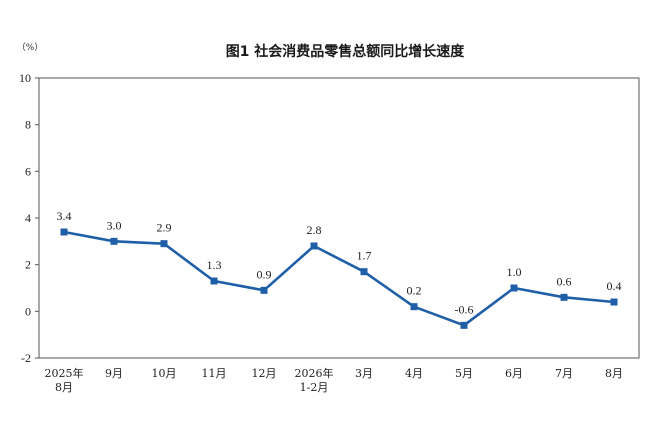 This screenshot has width=668, height=436. What do you see at coordinates (164, 228) in the screenshot?
I see `data-label: 2.9` at bounding box center [164, 228].